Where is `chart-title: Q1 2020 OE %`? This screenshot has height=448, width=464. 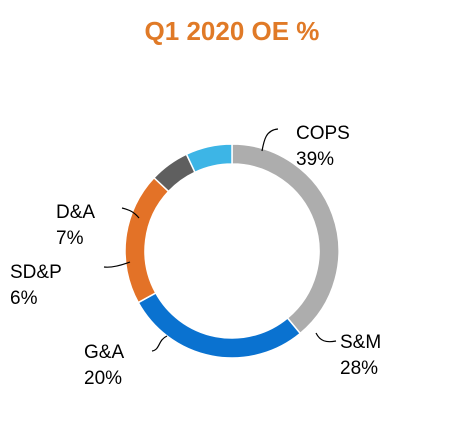
chart-title: Q1 2020 OE % is located at coordinates (232, 31).